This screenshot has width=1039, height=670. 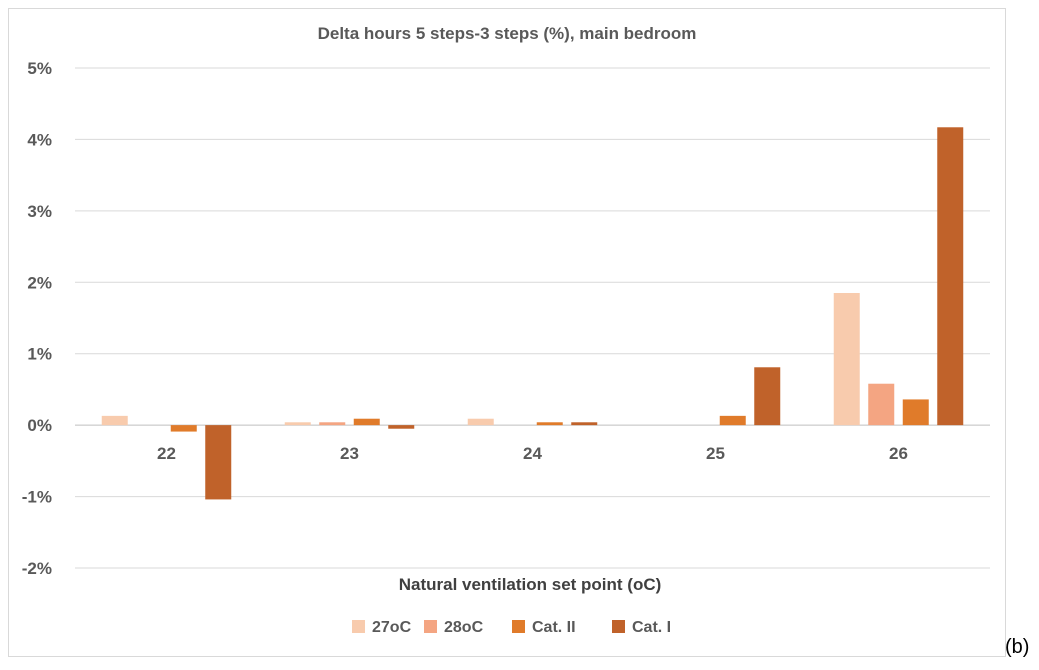 I want to click on legend-label: Cat. II, so click(x=554, y=627).